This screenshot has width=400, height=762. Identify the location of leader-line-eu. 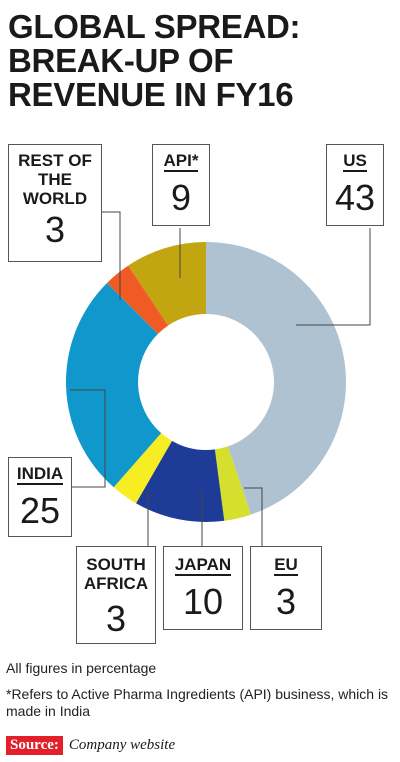
(253, 516).